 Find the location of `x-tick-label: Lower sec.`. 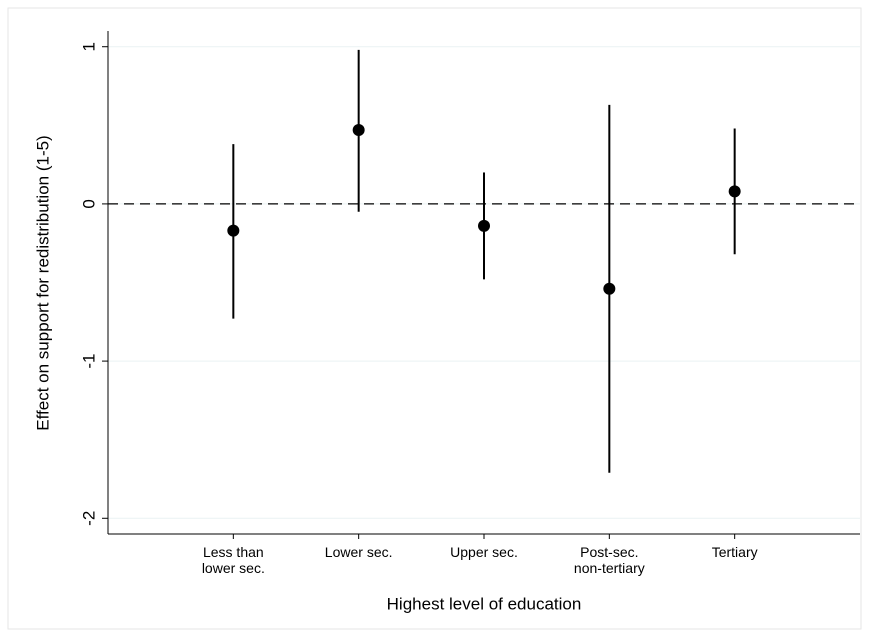

x-tick-label: Lower sec. is located at coordinates (358, 552).